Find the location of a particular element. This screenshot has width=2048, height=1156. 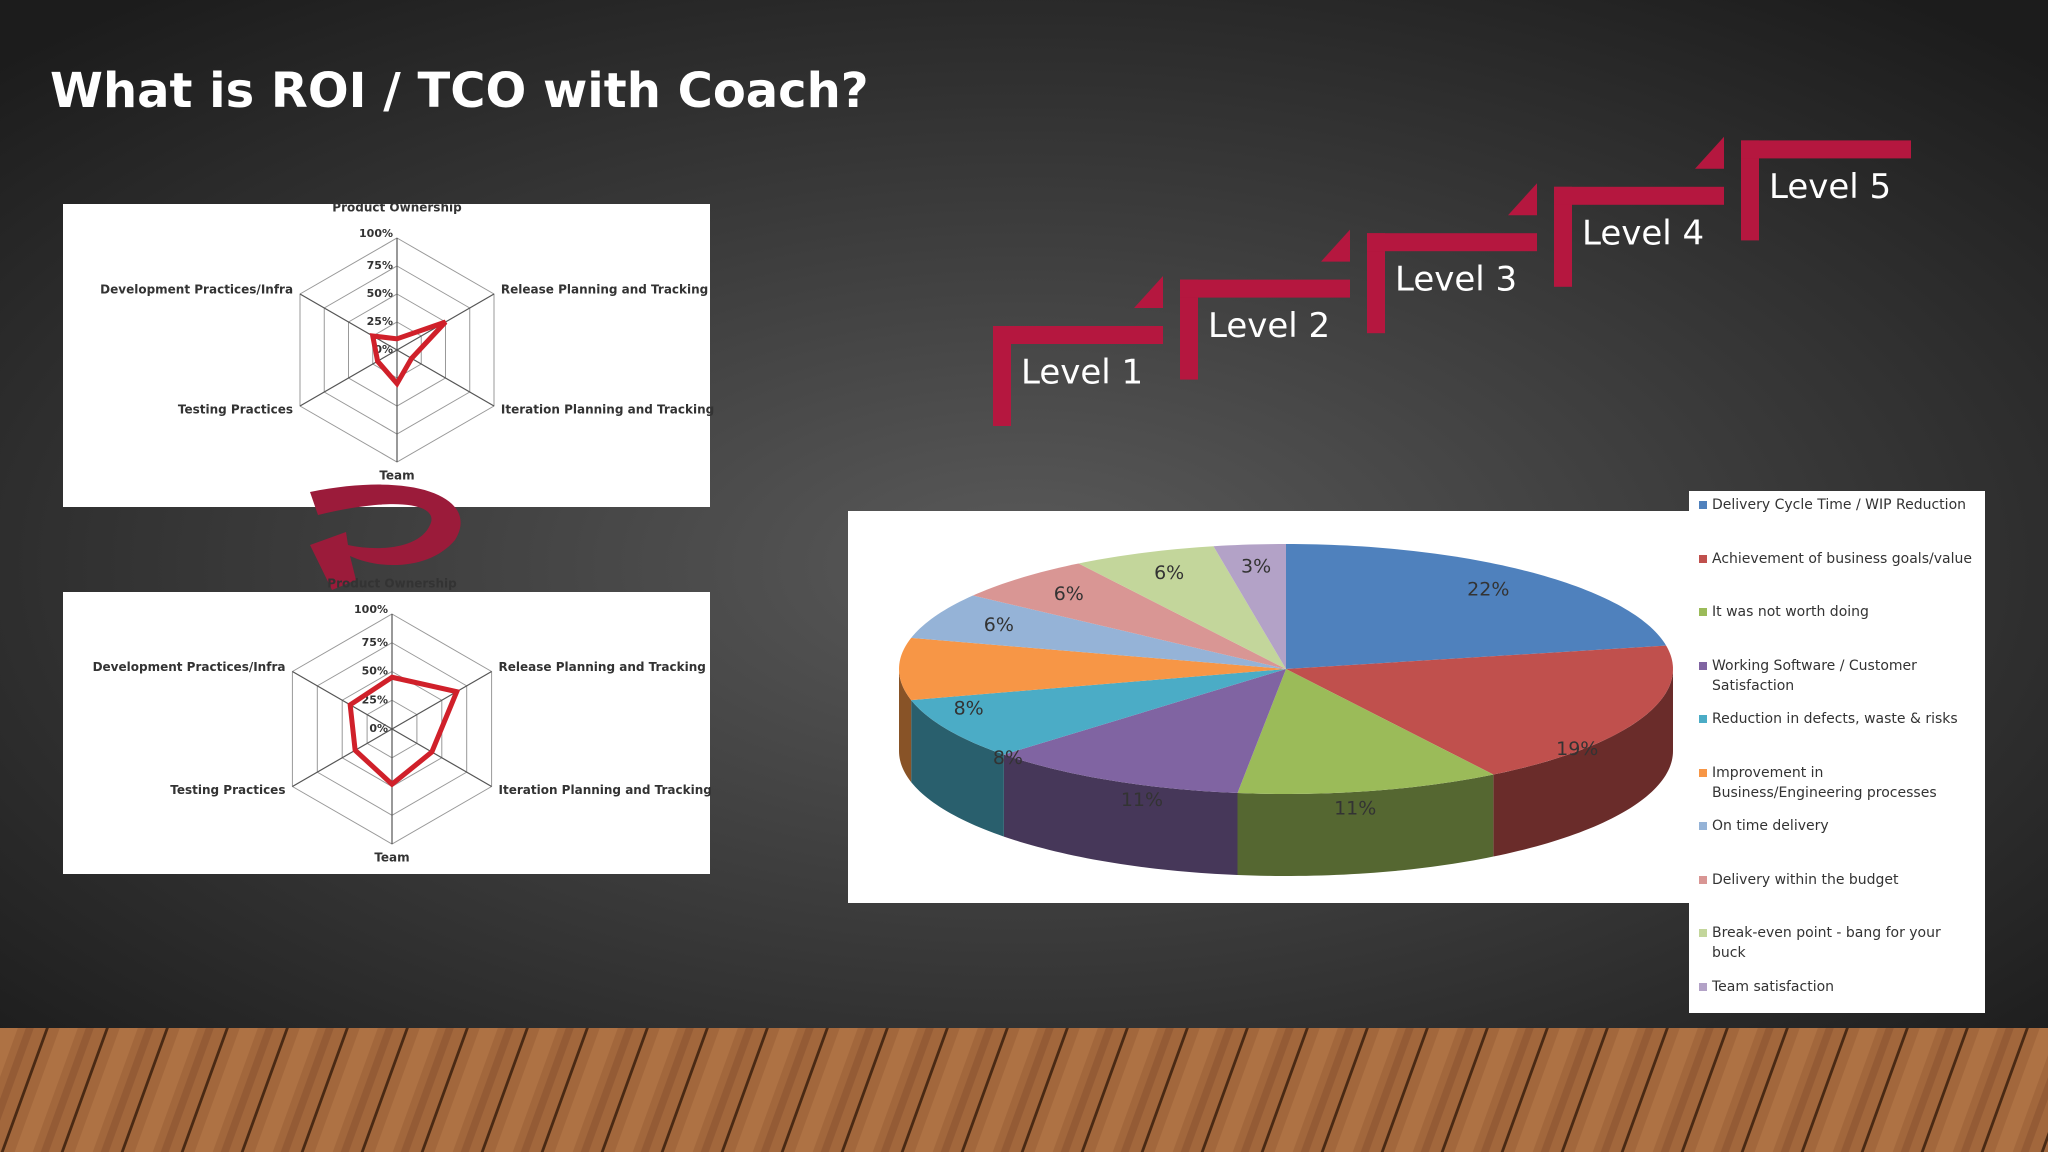

legend-item: Working Software / Customer Satisfaction is located at coordinates (1838, 683).